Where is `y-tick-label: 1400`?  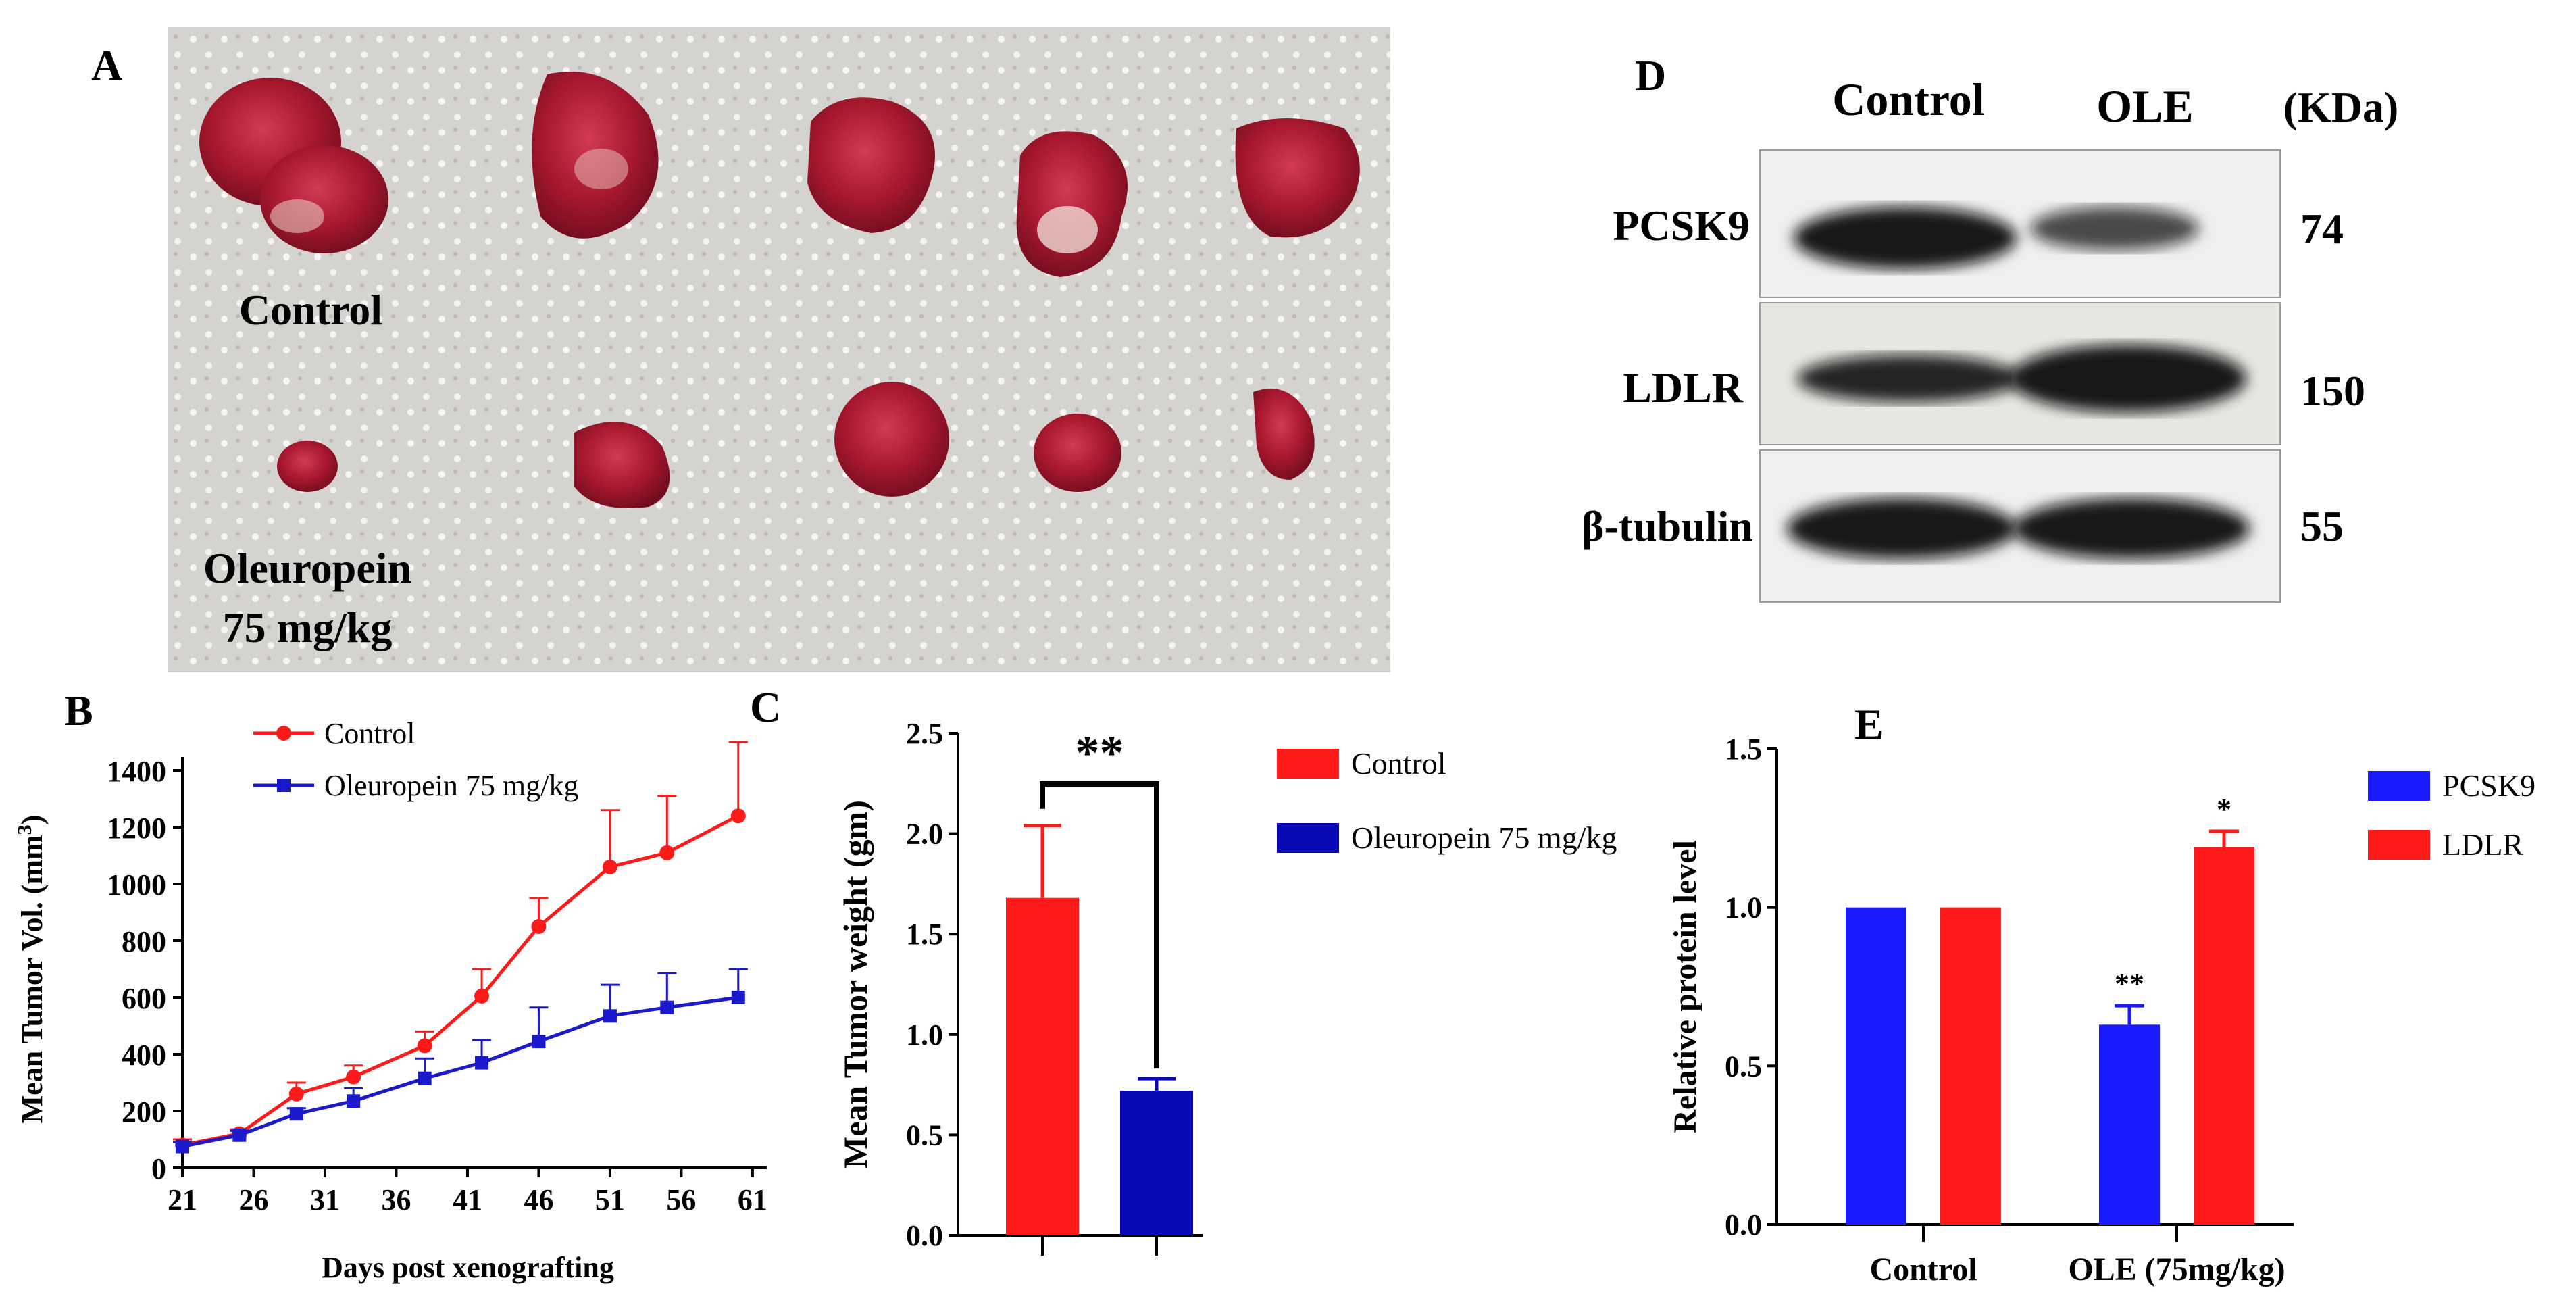
y-tick-label: 1400 is located at coordinates (136, 771).